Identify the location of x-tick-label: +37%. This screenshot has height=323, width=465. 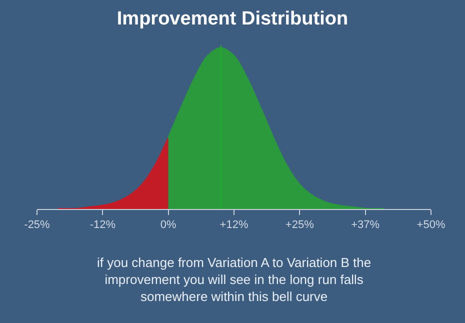
(365, 225).